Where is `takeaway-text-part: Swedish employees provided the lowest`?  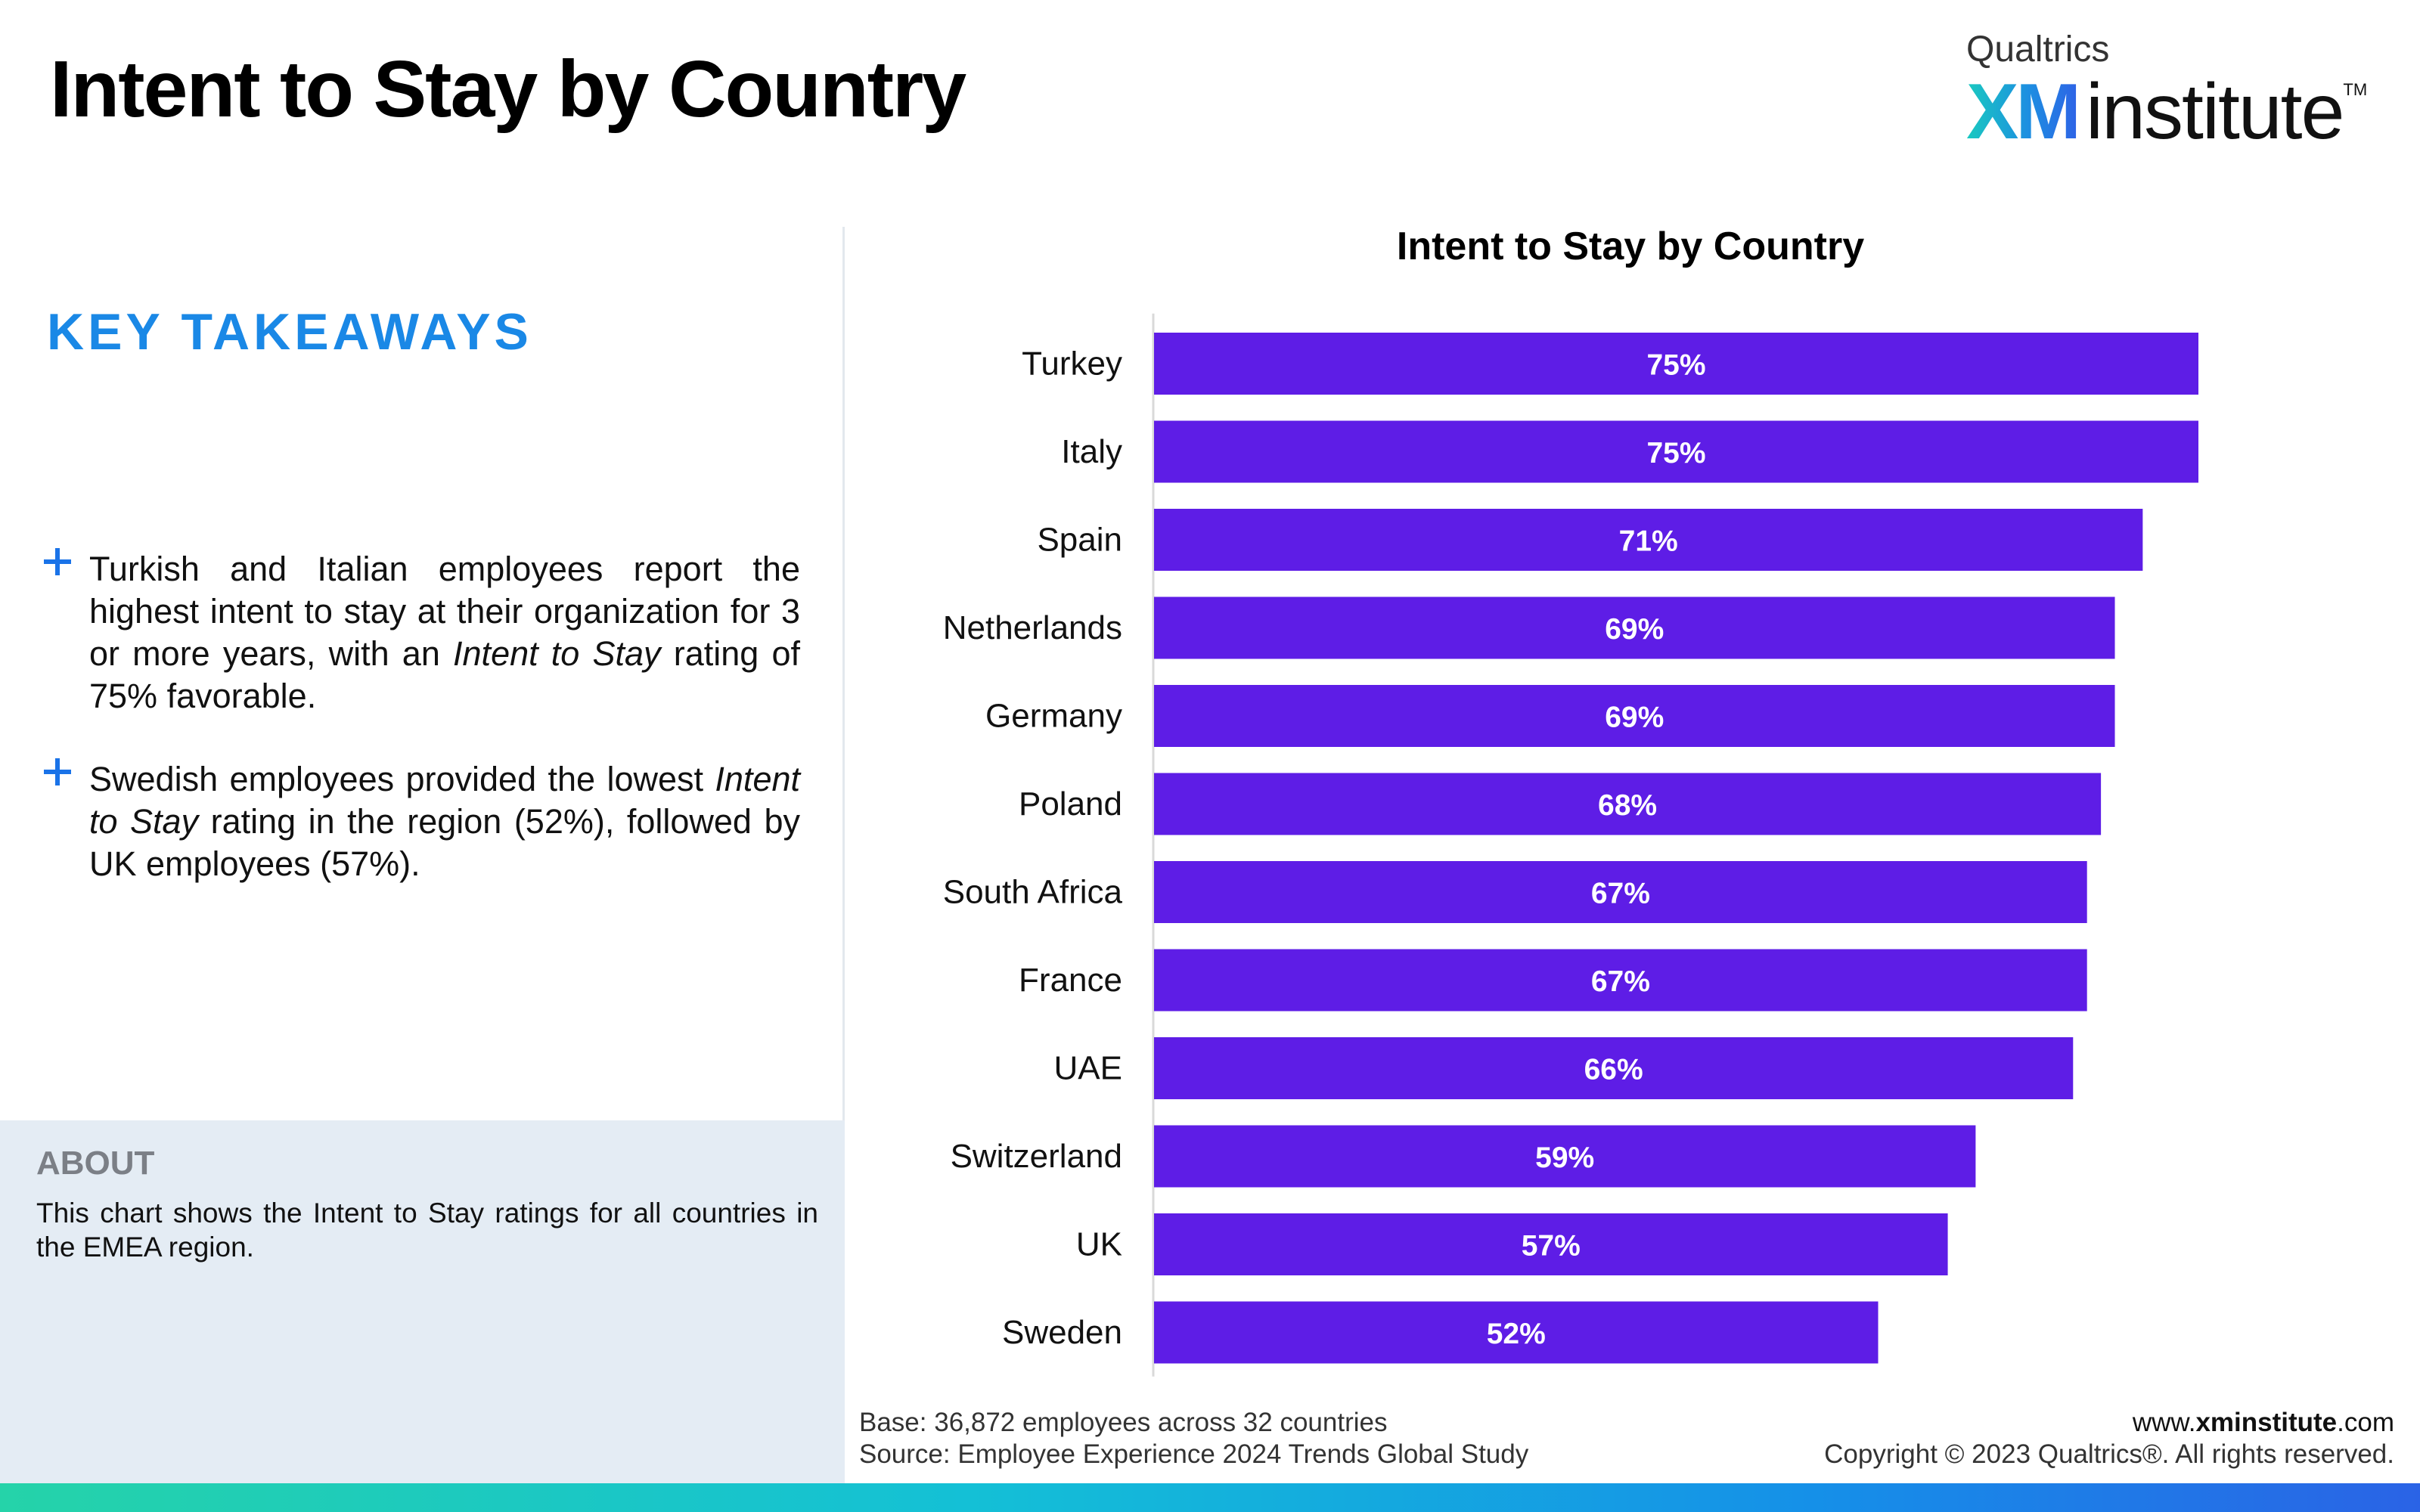
takeaway-text-part: Swedish employees provided the lowest is located at coordinates (402, 779).